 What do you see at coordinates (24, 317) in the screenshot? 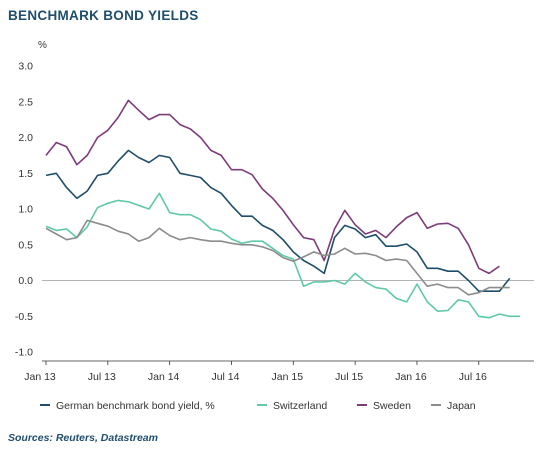
I see `y-tick-label: -0.5` at bounding box center [24, 317].